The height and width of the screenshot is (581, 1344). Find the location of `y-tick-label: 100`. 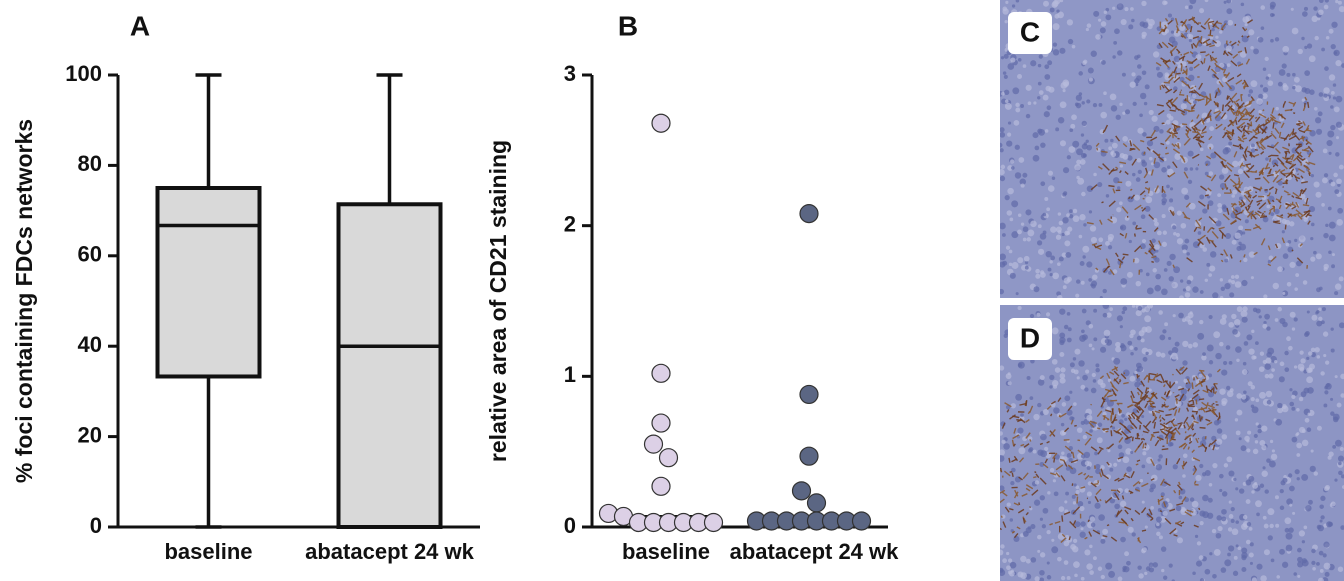

y-tick-label: 100 is located at coordinates (83, 73).